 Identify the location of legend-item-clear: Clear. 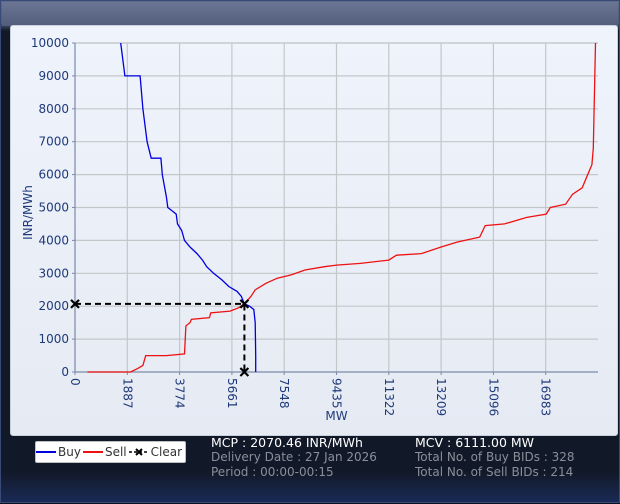
(155, 452).